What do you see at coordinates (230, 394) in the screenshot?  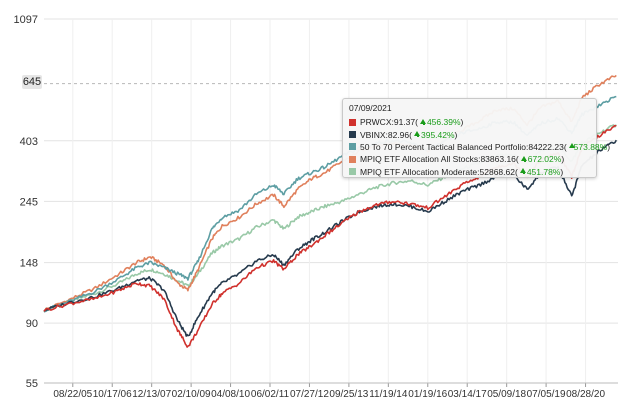 I see `x-tick-label: 04/08/10` at bounding box center [230, 394].